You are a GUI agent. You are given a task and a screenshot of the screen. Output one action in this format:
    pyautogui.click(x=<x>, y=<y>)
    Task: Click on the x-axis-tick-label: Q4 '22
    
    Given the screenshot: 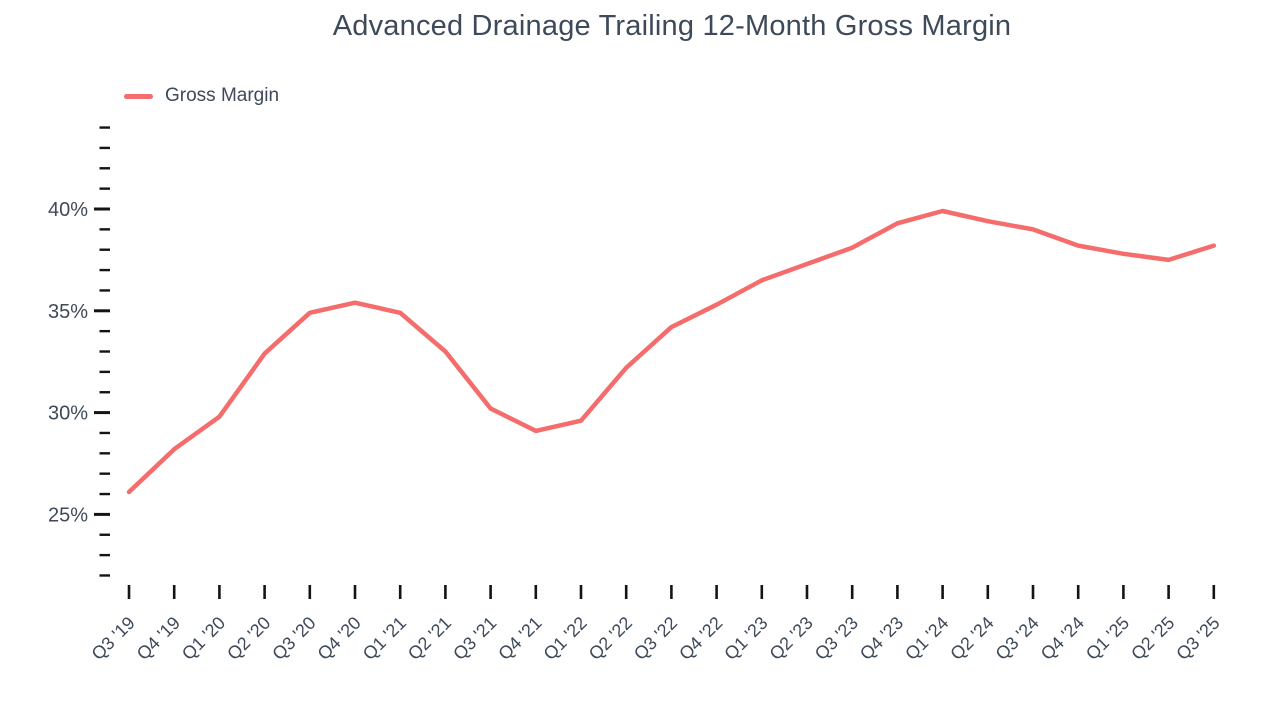 What is the action you would take?
    pyautogui.click(x=700, y=638)
    